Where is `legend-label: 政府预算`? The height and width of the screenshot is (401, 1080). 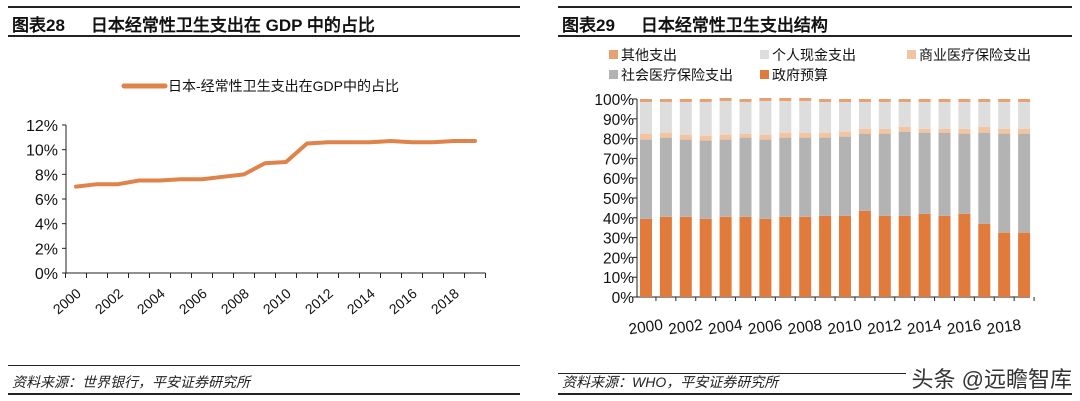 legend-label: 政府预算 is located at coordinates (800, 75).